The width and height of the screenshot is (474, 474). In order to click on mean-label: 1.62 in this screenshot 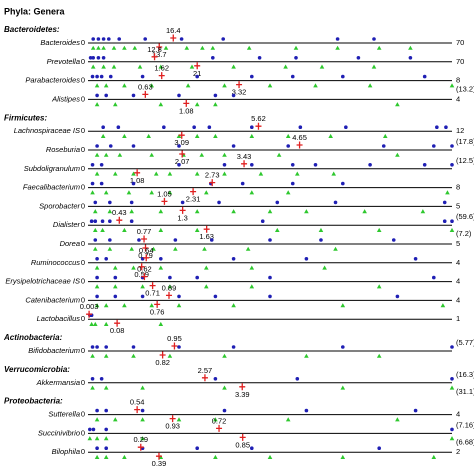, I will do `click(161, 68)`.